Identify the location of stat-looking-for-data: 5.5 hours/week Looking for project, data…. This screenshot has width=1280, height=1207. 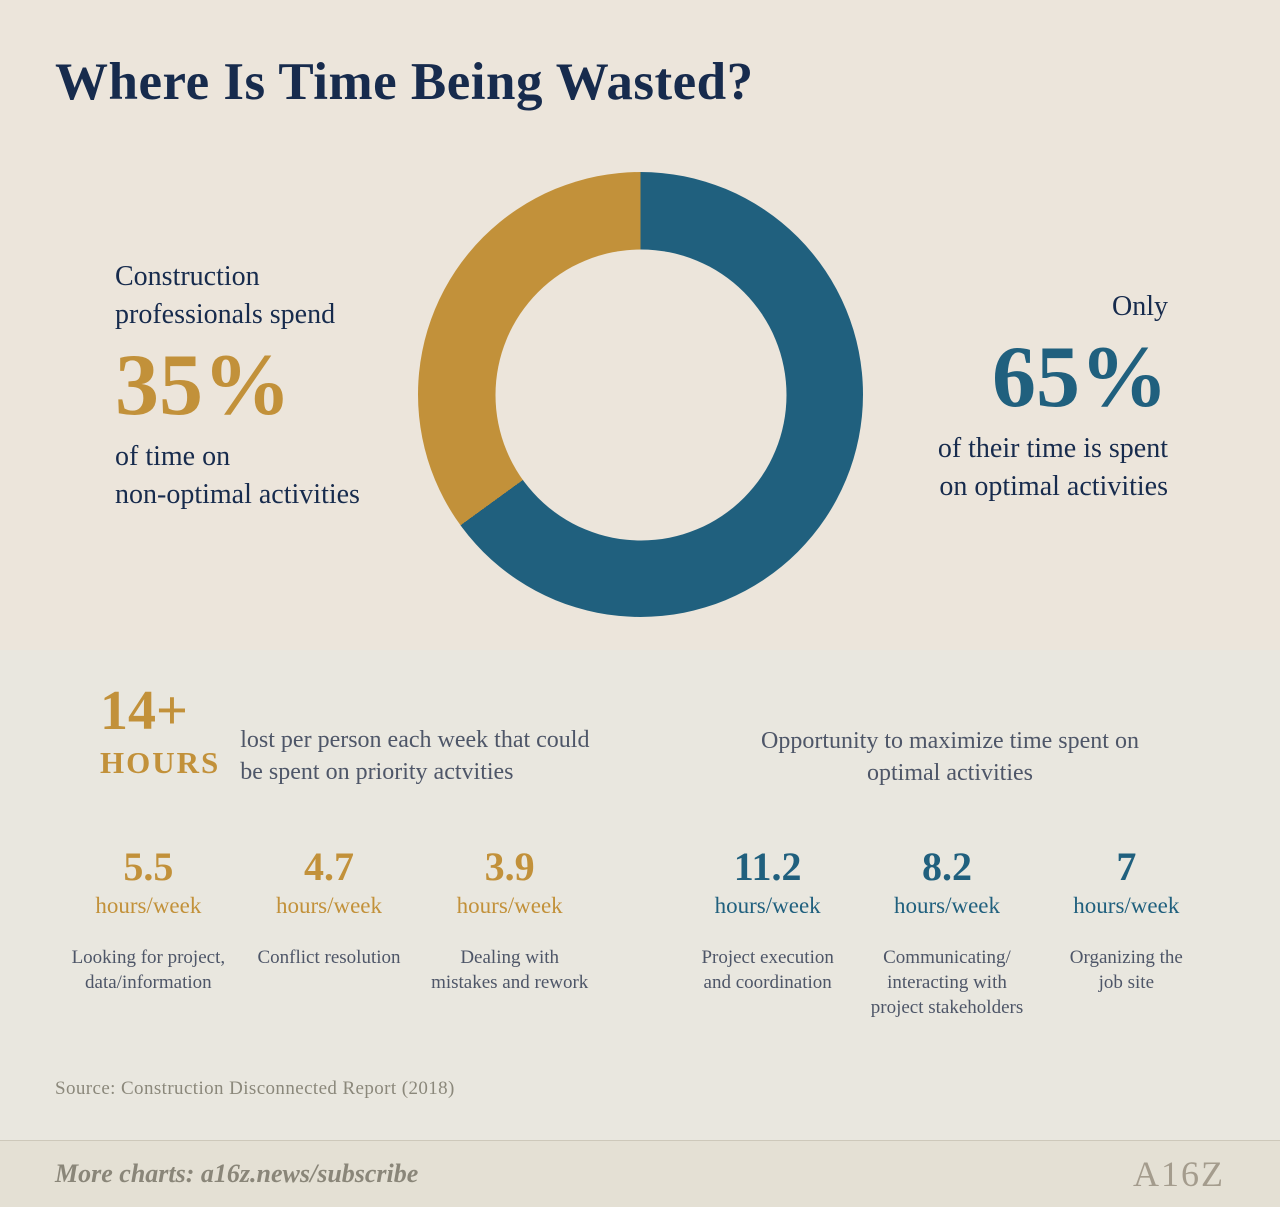
(148, 920).